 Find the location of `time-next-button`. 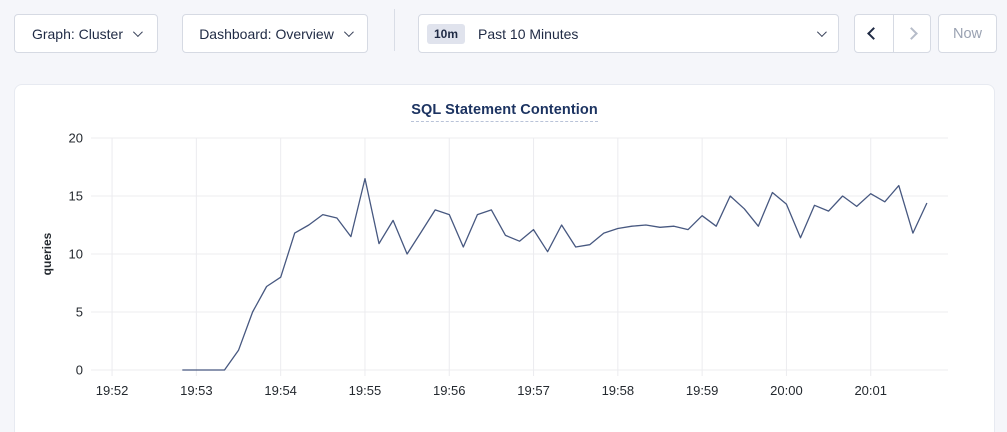

time-next-button is located at coordinates (911, 33).